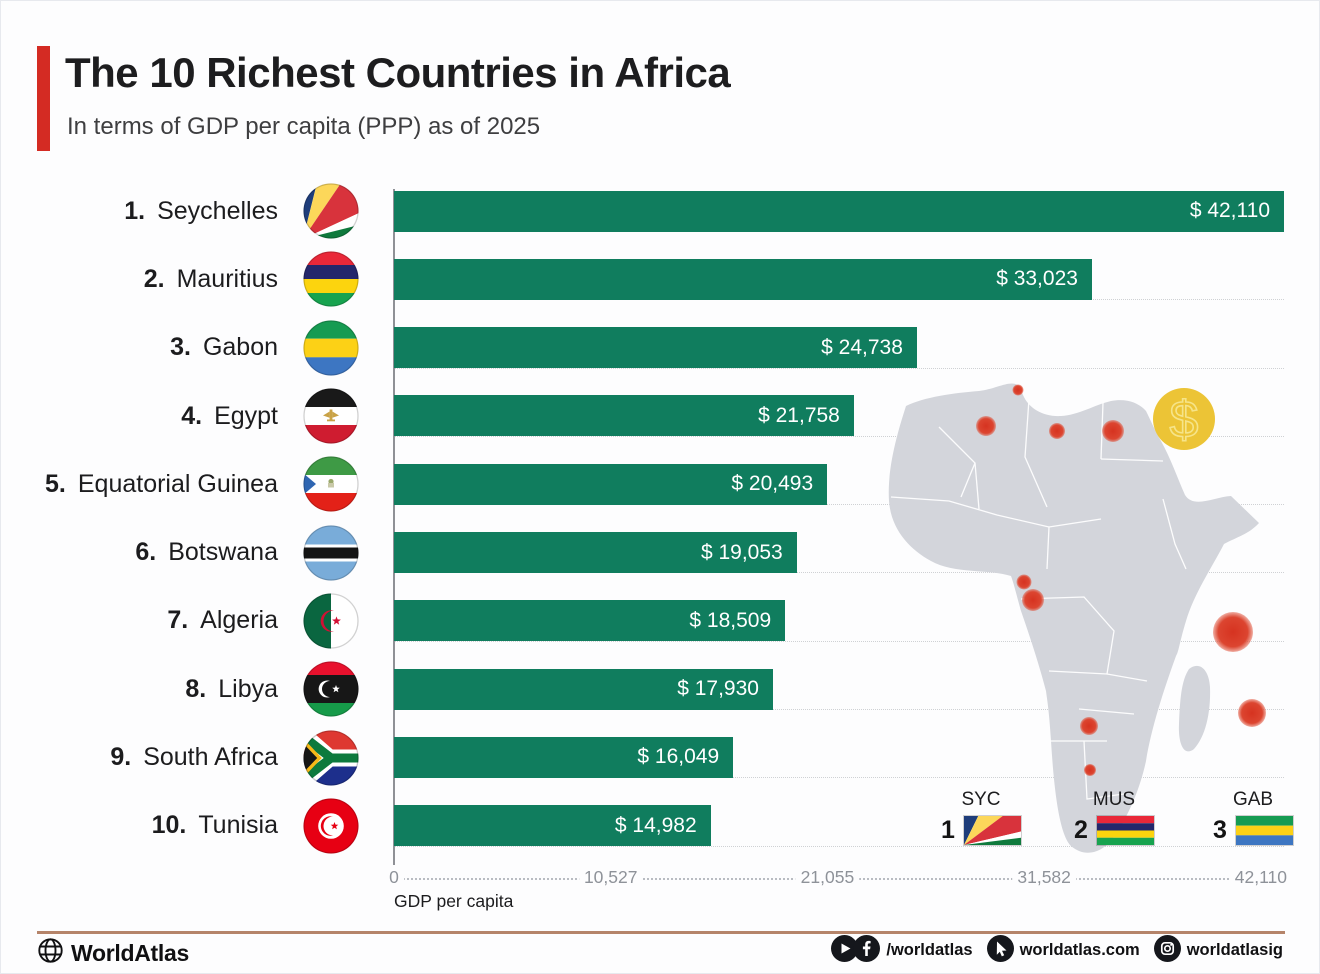  Describe the element at coordinates (929, 950) in the screenshot. I see `social-label: /worldatlas` at that location.